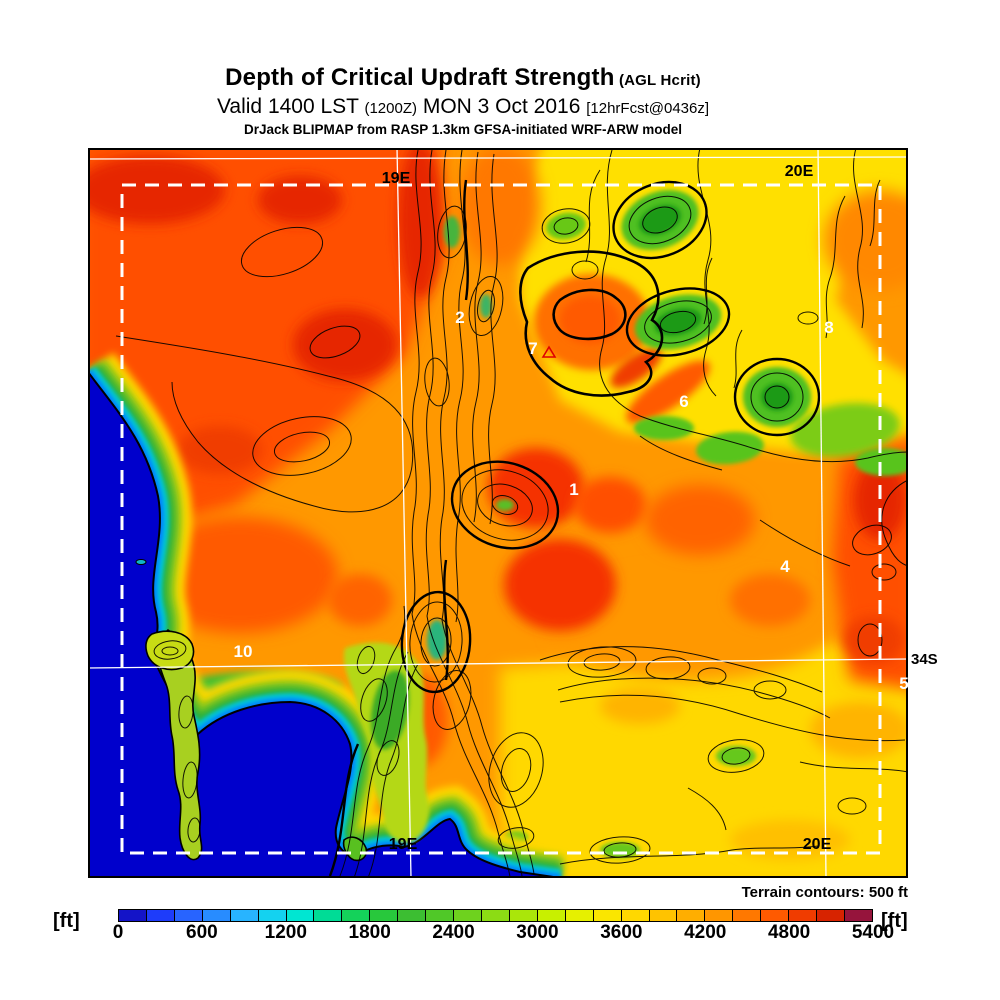 The image size is (1000, 1000). Describe the element at coordinates (290, 106) in the screenshot. I see `valid-time: Valid 1400 LST` at that location.